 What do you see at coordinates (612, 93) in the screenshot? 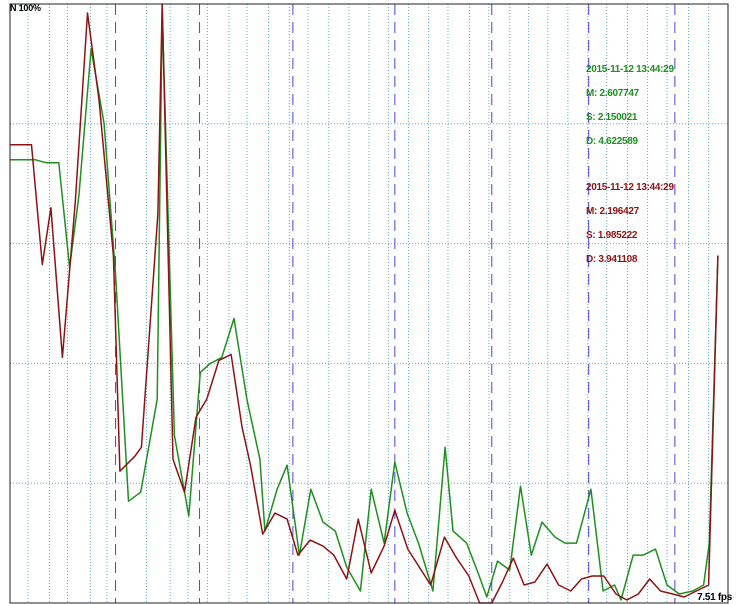
I see `stats-green-m: M: 2.607747` at bounding box center [612, 93].